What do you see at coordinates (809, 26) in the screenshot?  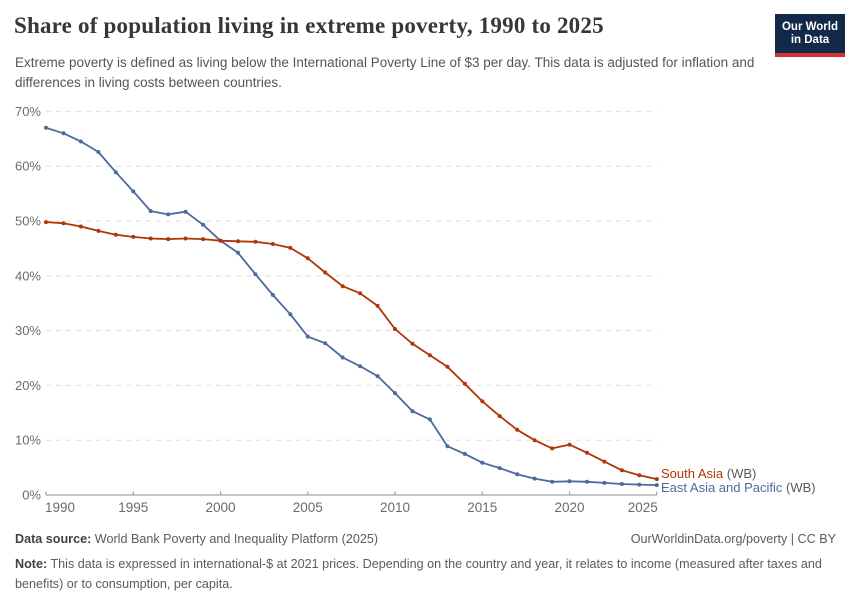 I see `owid-logo-line1: Our World` at bounding box center [809, 26].